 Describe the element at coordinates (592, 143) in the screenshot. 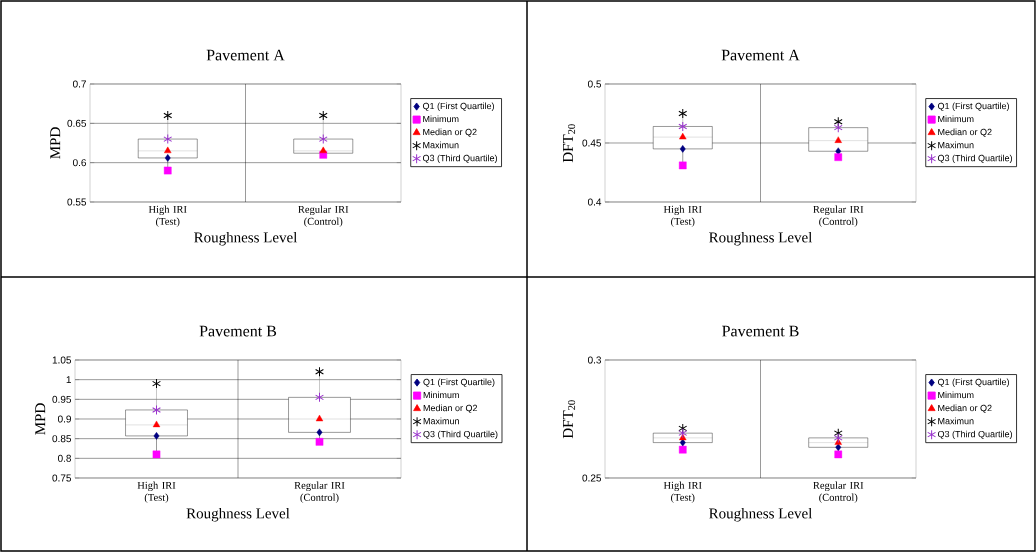

I see `y-tick-label: 0.45` at that location.